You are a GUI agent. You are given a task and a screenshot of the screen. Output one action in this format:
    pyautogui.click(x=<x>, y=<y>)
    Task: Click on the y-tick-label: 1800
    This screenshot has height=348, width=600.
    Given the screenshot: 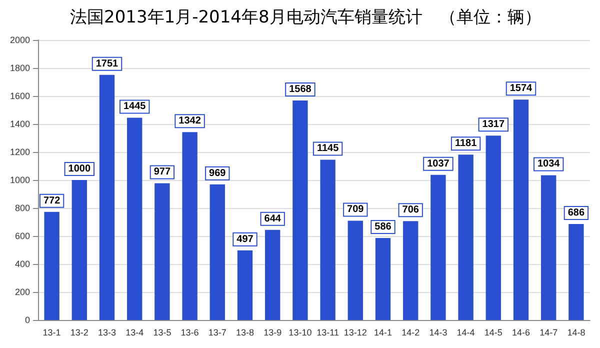 What is the action you would take?
    pyautogui.click(x=20, y=68)
    